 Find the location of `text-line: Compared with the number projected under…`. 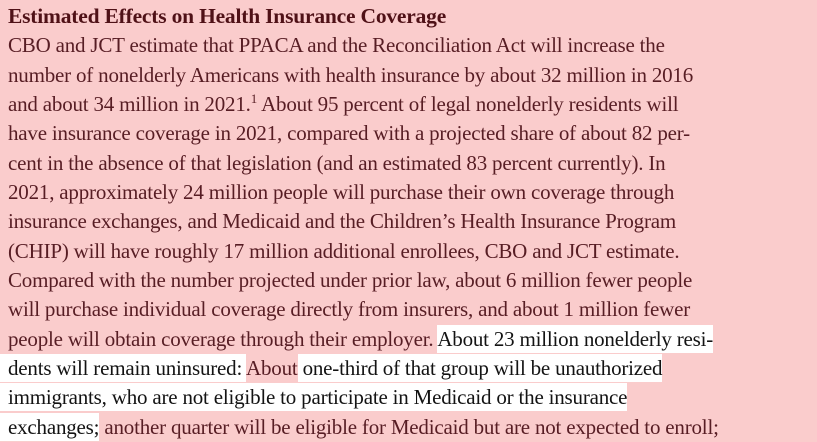

text-line: Compared with the number projected under… is located at coordinates (412, 280).